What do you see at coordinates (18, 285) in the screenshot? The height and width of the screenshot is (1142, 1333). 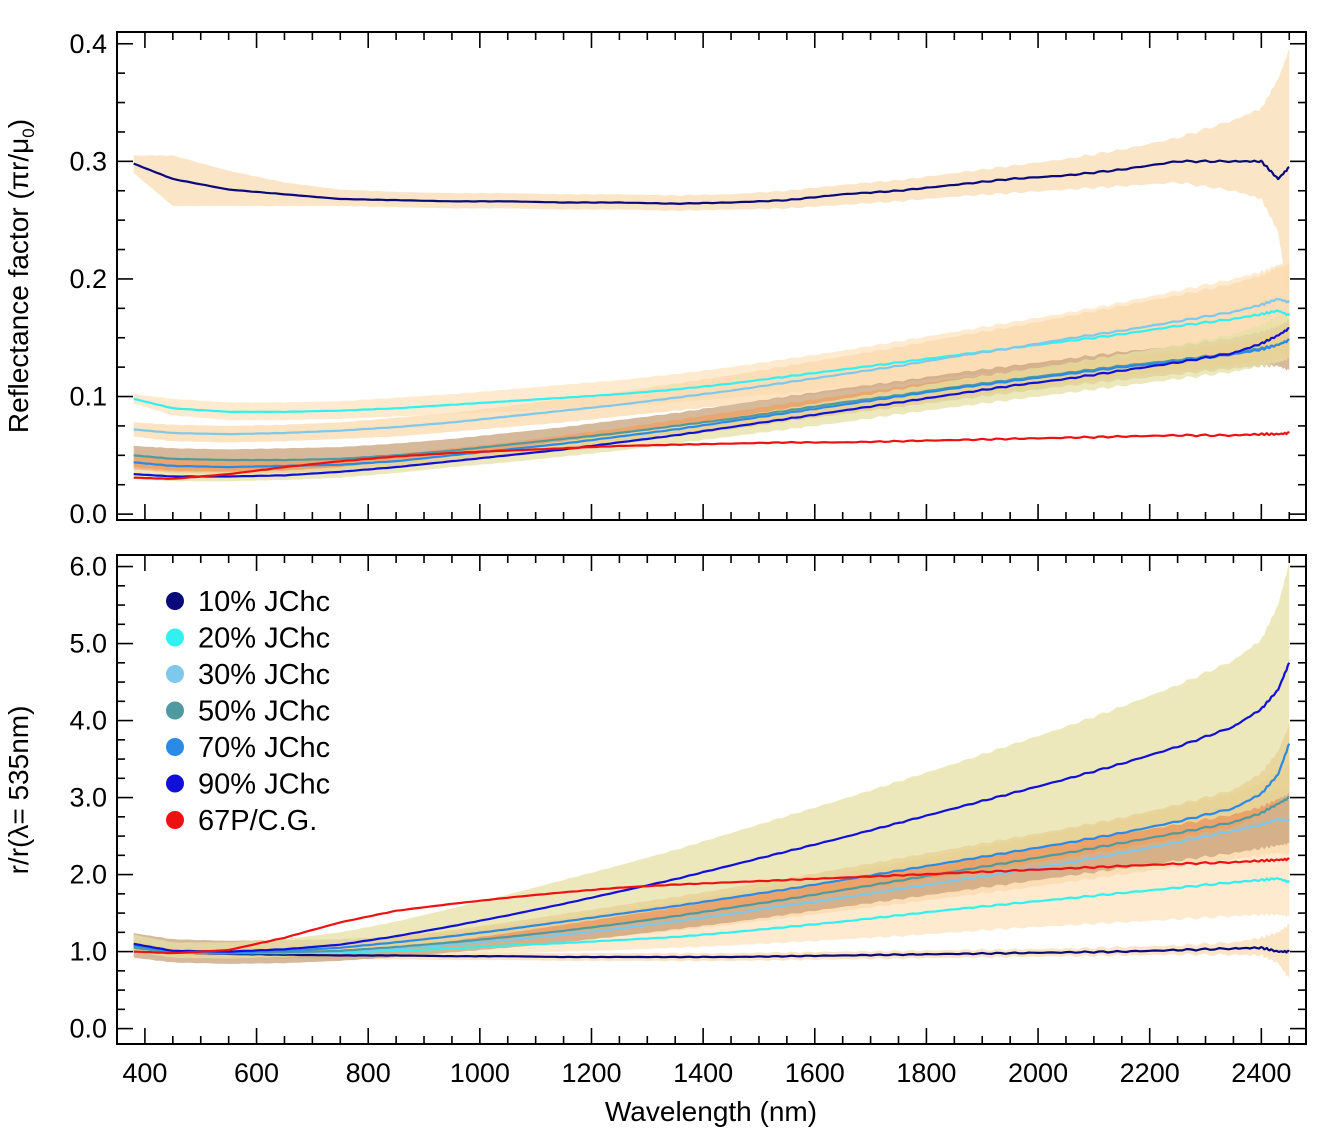 I see `top-y-axis-title-main: Reflectance factor (πr/μ` at bounding box center [18, 285].